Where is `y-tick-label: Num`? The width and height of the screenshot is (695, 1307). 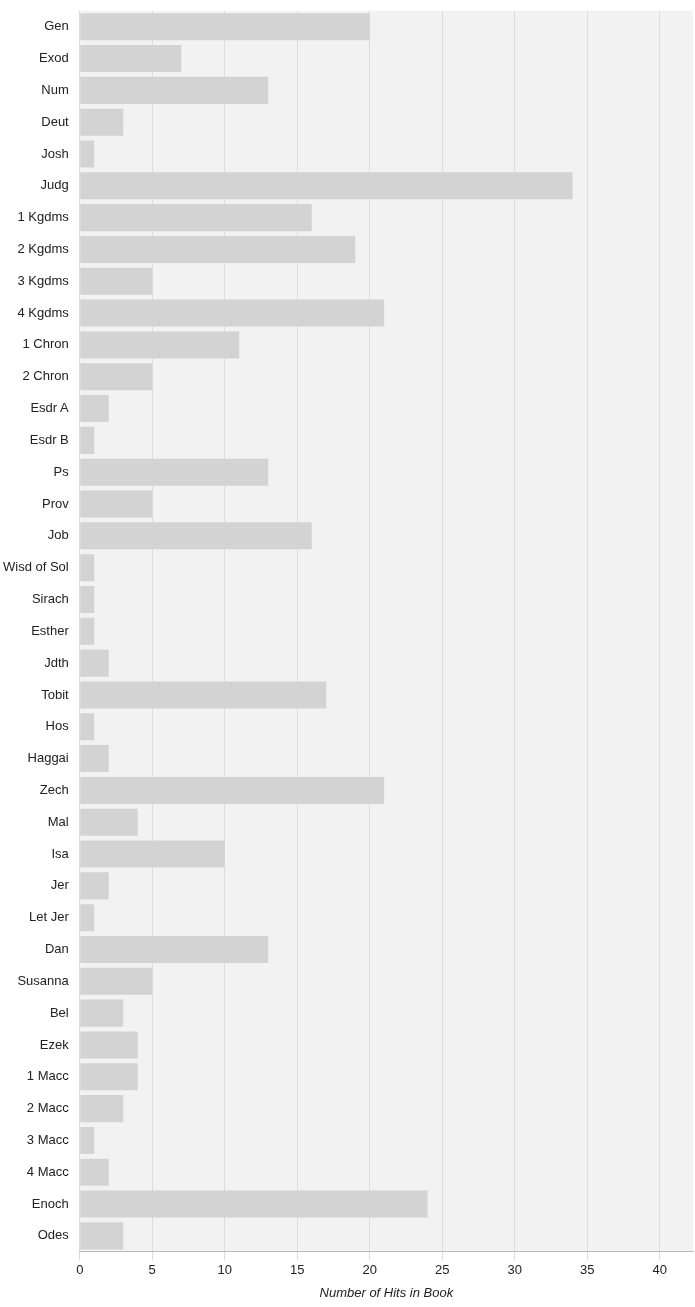
y-tick-label: Num is located at coordinates (55, 89).